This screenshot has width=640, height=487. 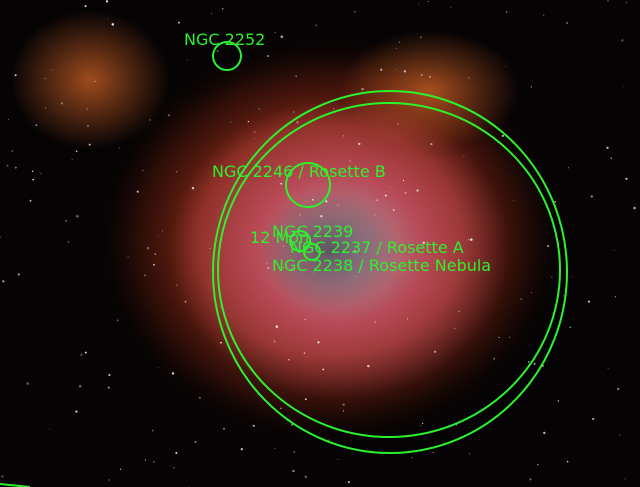 I want to click on annotation-label: NGC 2246 / Rosette B, so click(x=299, y=171).